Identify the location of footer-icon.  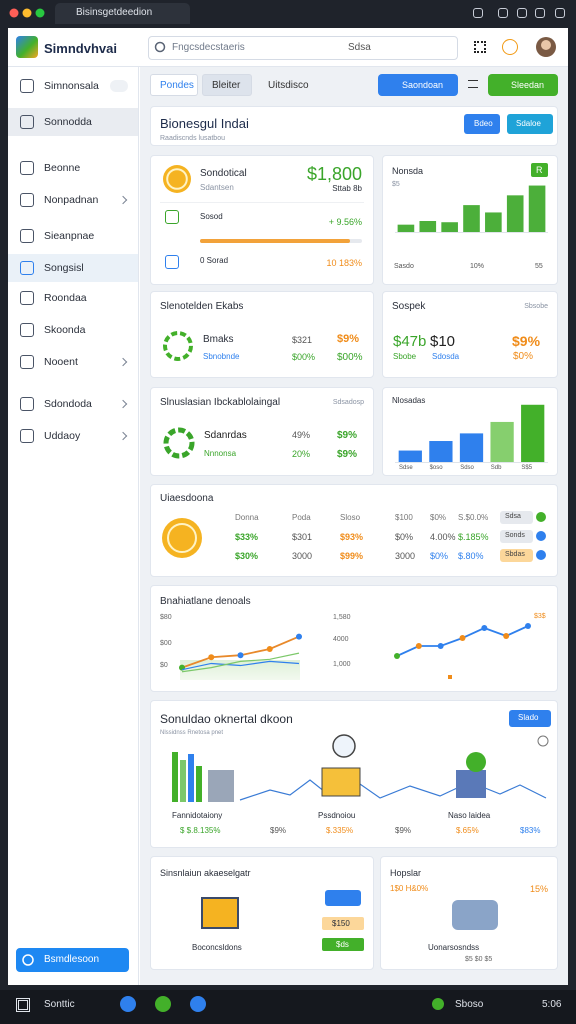
(28, 960).